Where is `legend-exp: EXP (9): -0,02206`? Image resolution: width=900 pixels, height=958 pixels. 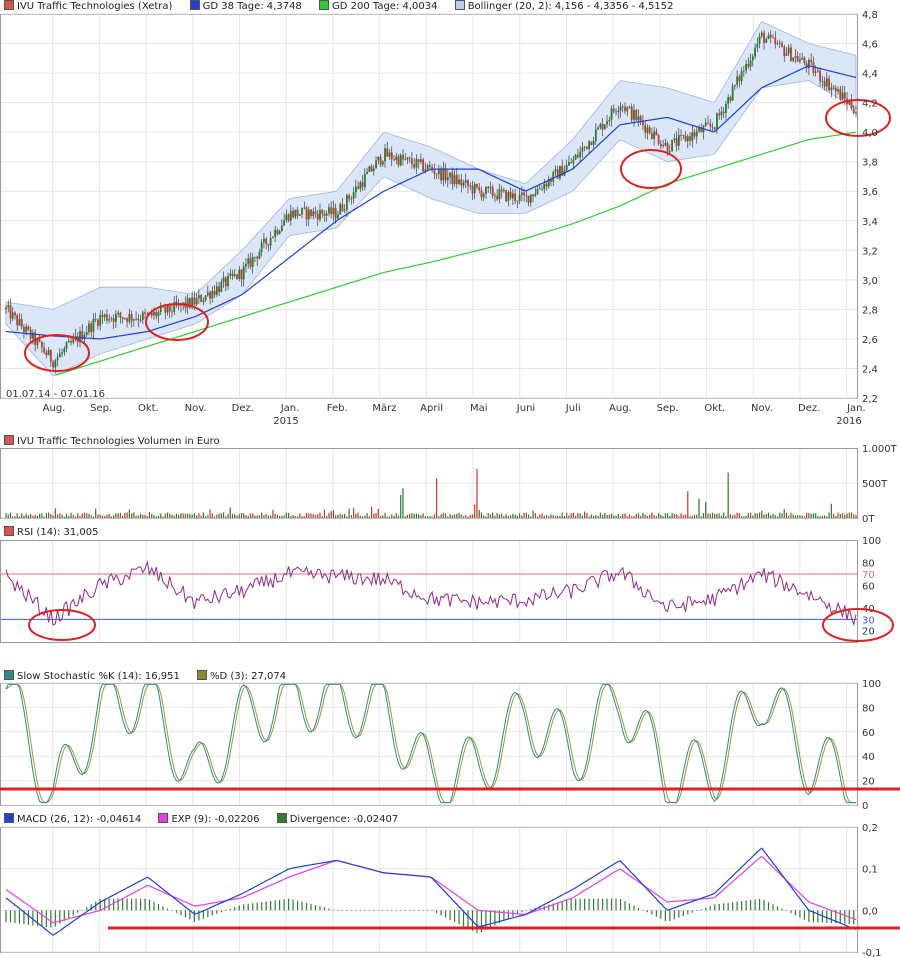
legend-exp: EXP (9): -0,02206 is located at coordinates (215, 819).